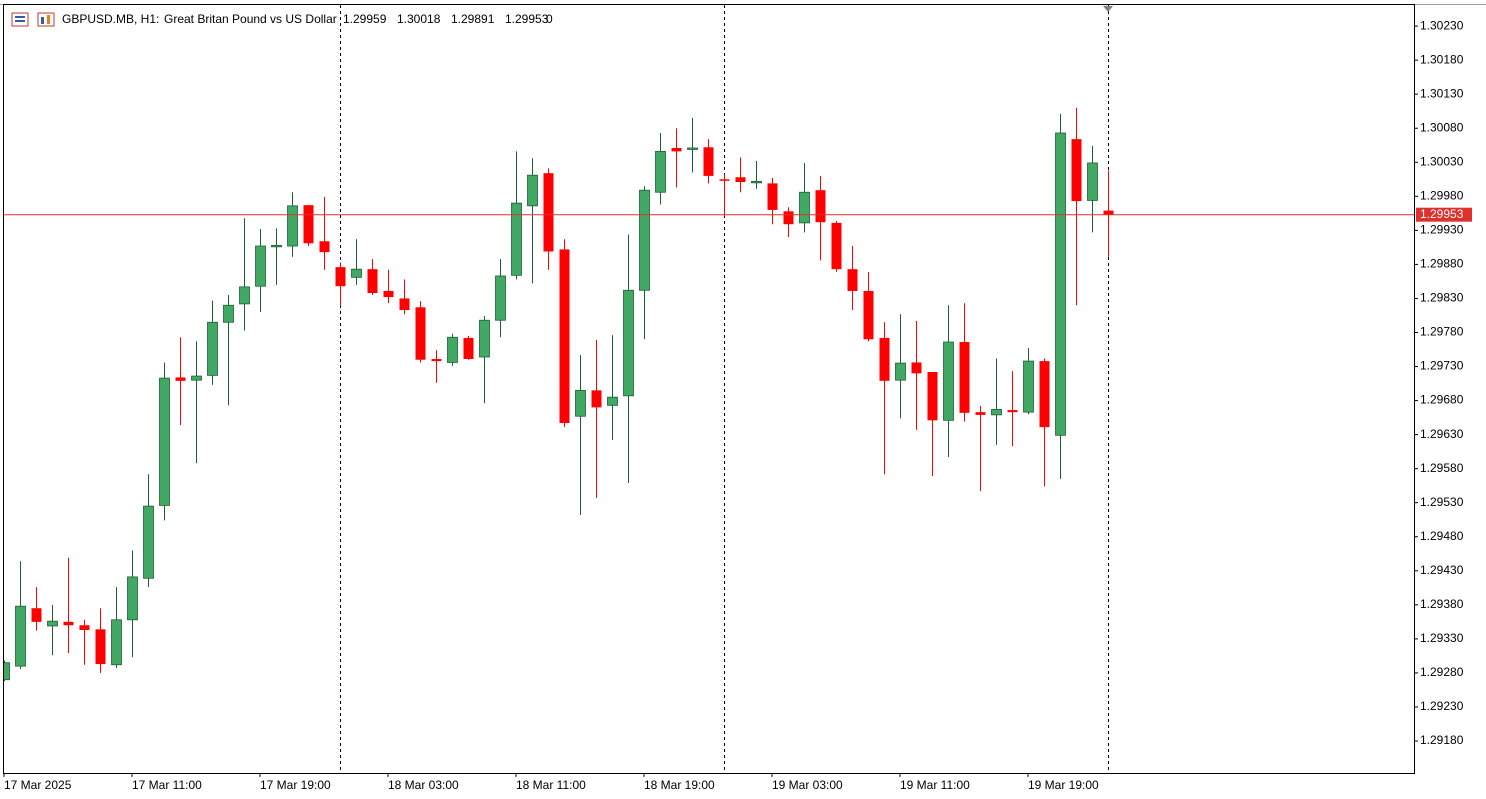  I want to click on x-tick-label: 18 Mar 11:00, so click(551, 785).